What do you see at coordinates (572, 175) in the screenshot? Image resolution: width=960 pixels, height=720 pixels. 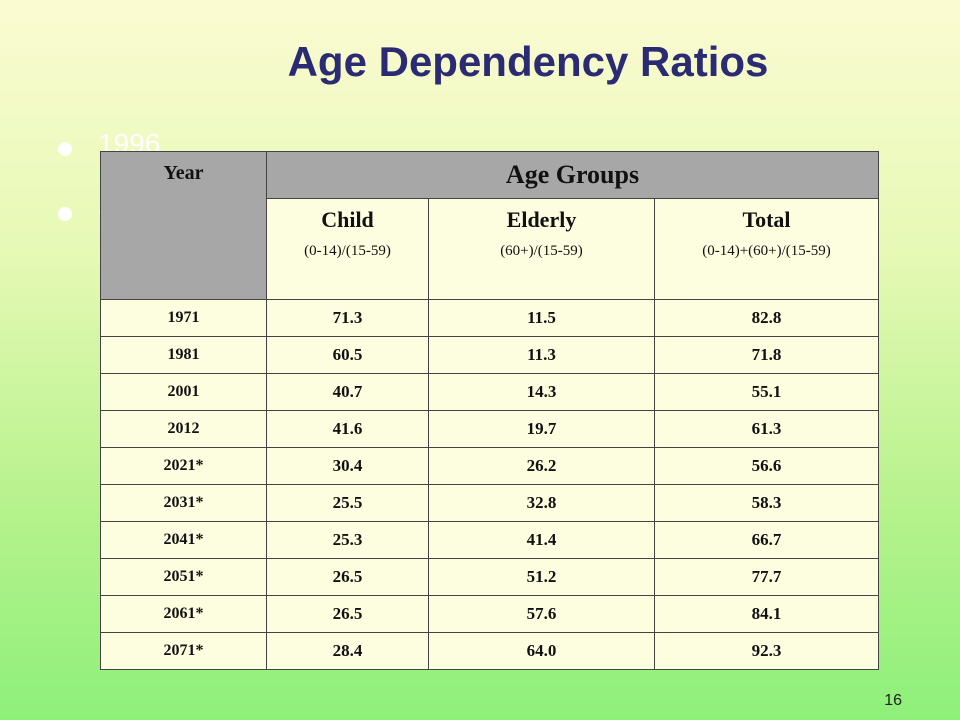 I see `age-groups-header: Age Groups` at bounding box center [572, 175].